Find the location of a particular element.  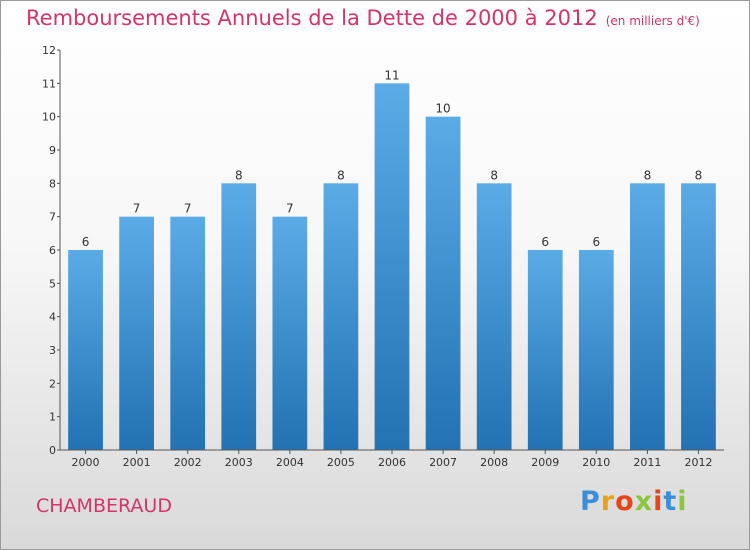

x-tick-label-2005: 2005 is located at coordinates (341, 462).